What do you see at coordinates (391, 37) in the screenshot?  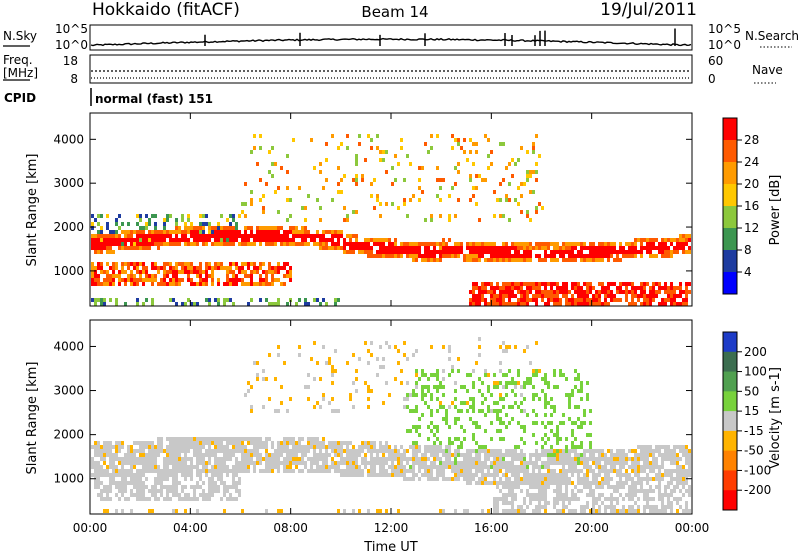 I see `noise-trace` at bounding box center [391, 37].